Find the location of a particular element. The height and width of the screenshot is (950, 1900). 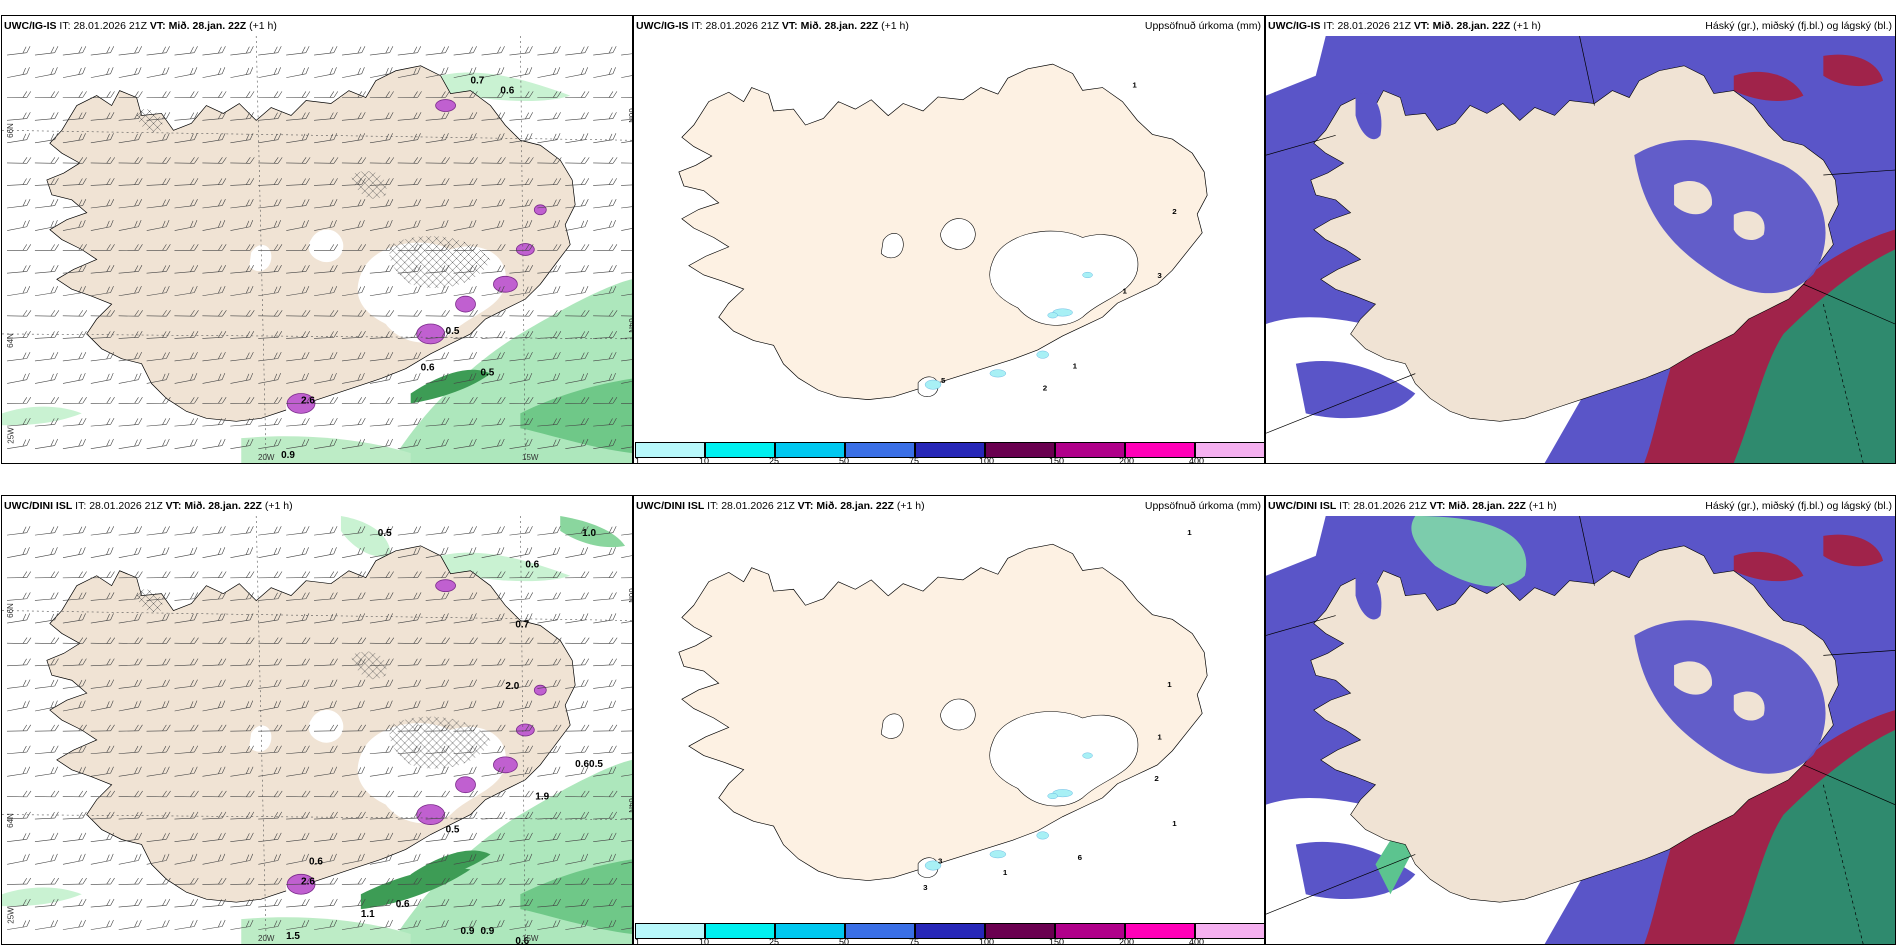

init-time: 28.01.2026 21Z is located at coordinates (1374, 26).